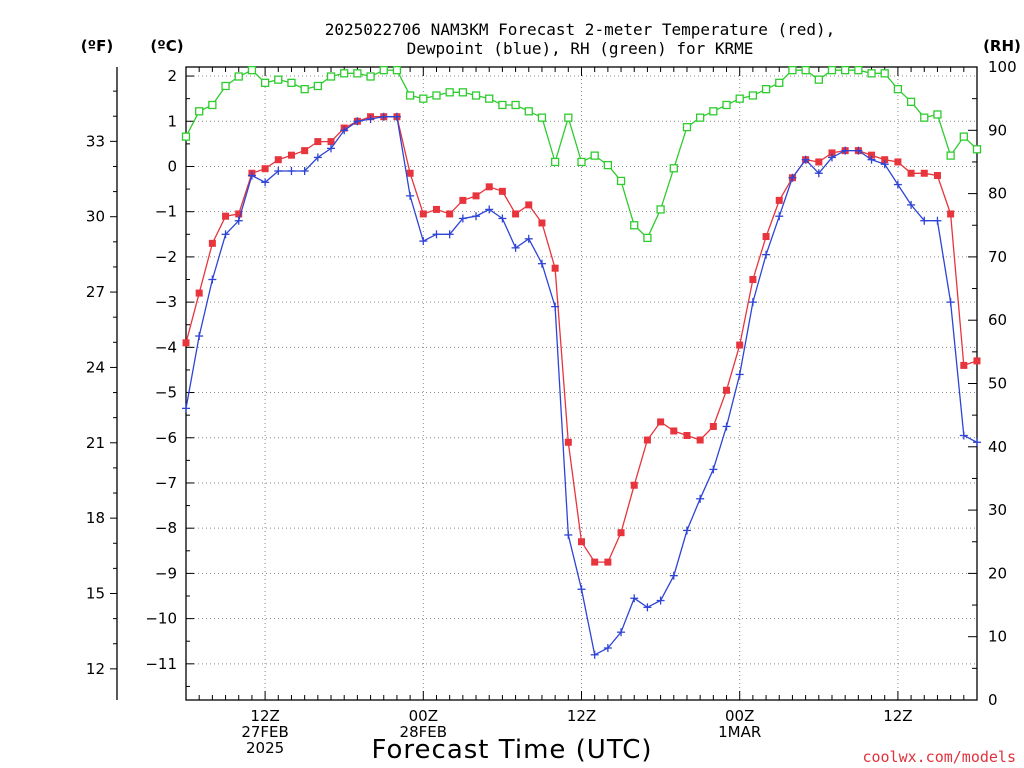  I want to click on x-tick-label: 2025, so click(265, 748).